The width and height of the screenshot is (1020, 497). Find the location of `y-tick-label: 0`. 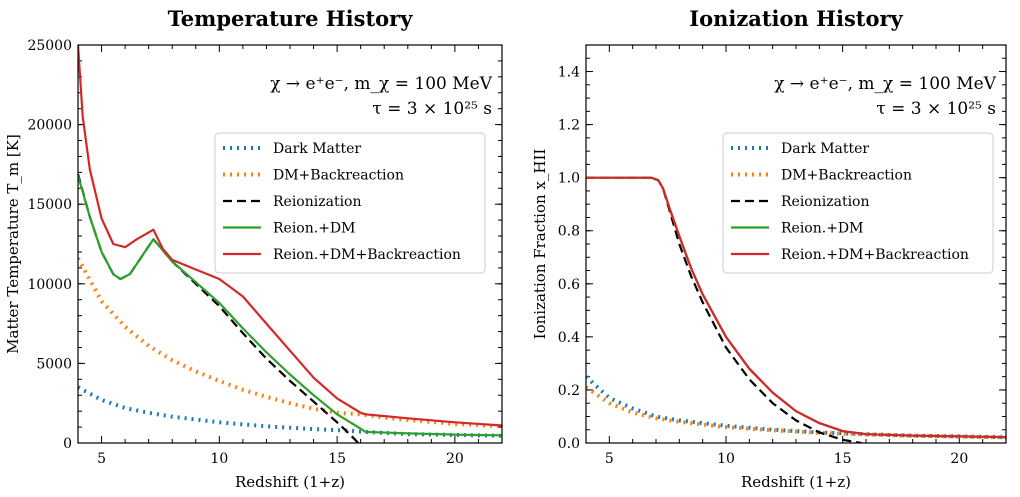

y-tick-label: 0 is located at coordinates (67, 444).